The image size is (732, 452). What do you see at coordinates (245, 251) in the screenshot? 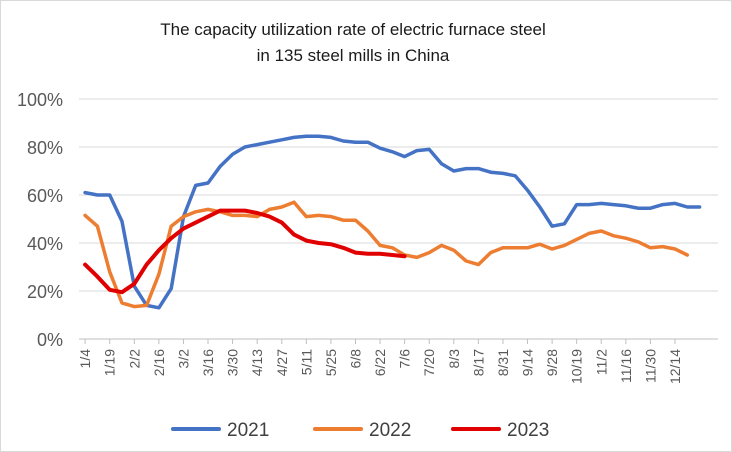
I see `series-line-2023` at bounding box center [245, 251].